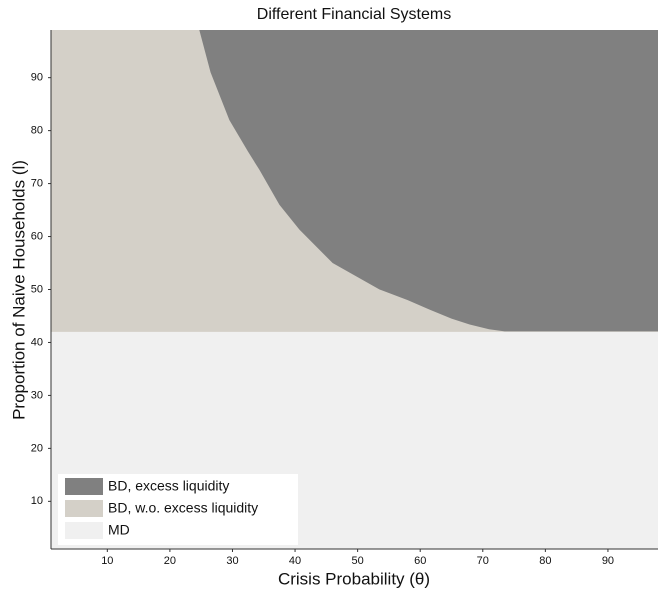 The width and height of the screenshot is (658, 594). What do you see at coordinates (37, 78) in the screenshot?
I see `y-tick-label: 90` at bounding box center [37, 78].